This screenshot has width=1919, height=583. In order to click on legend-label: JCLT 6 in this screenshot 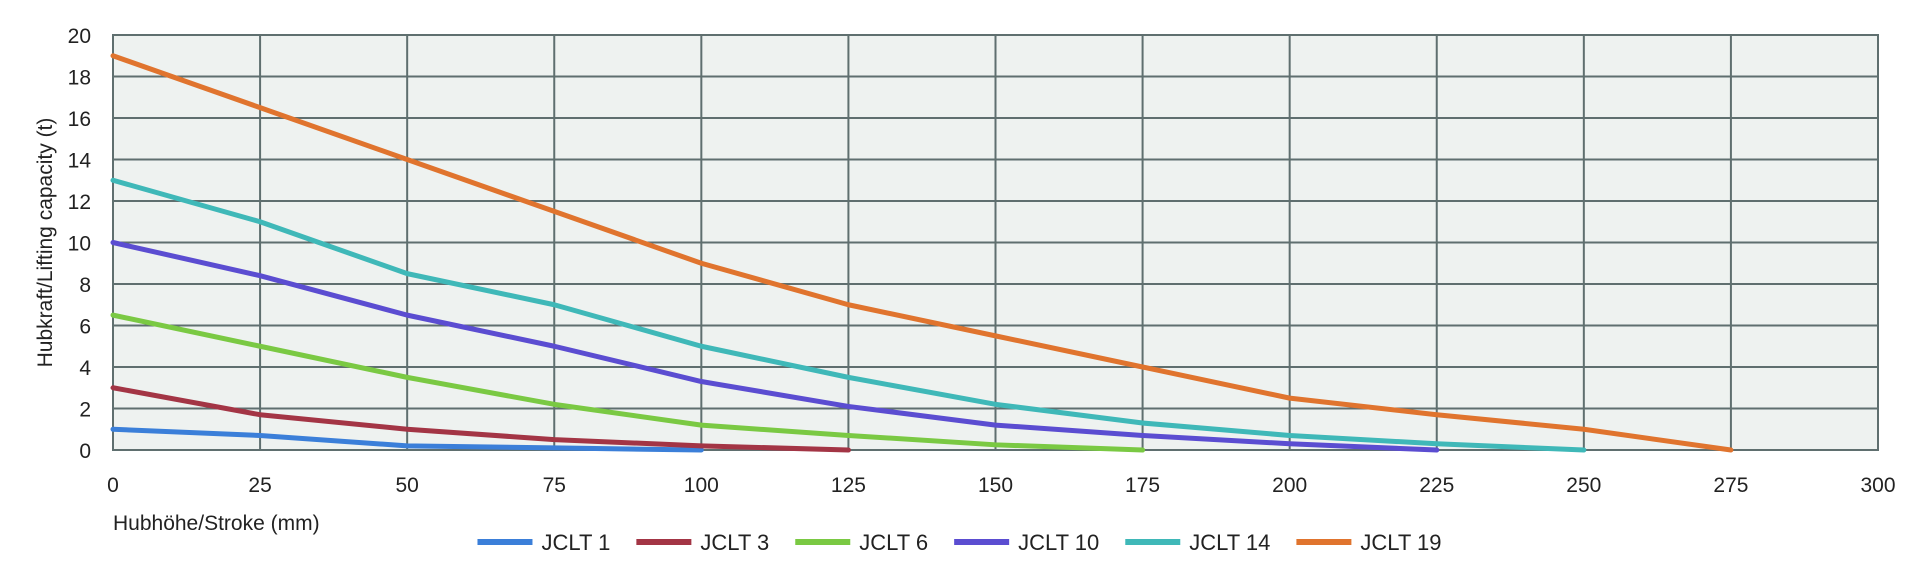, I will do `click(893, 542)`.